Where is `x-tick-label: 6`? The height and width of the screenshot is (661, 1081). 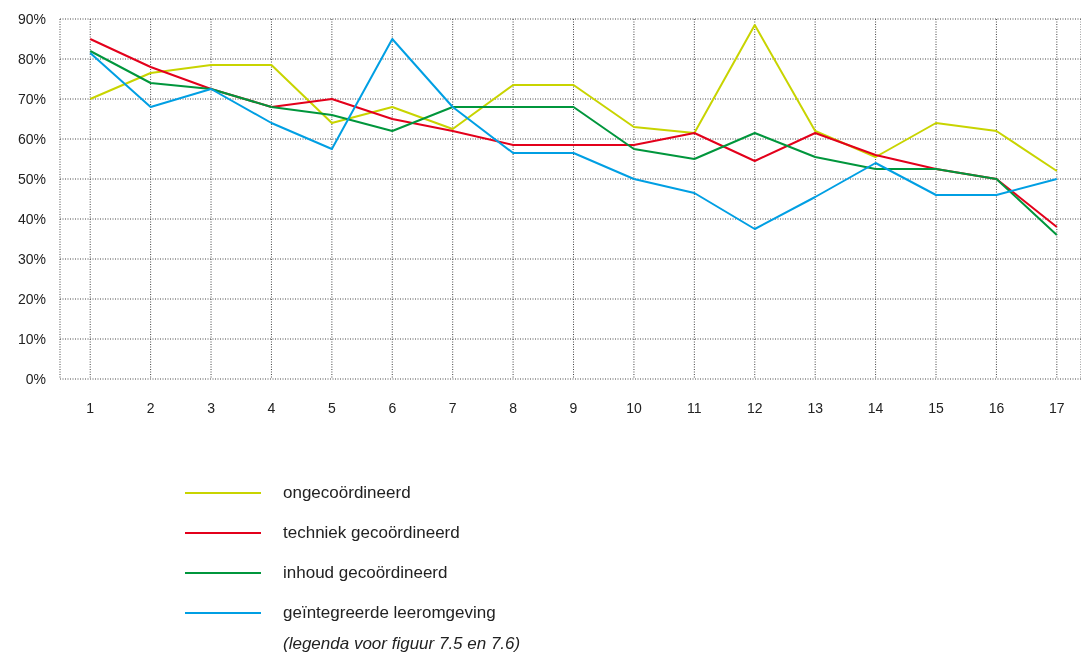 x-tick-label: 6 is located at coordinates (392, 407).